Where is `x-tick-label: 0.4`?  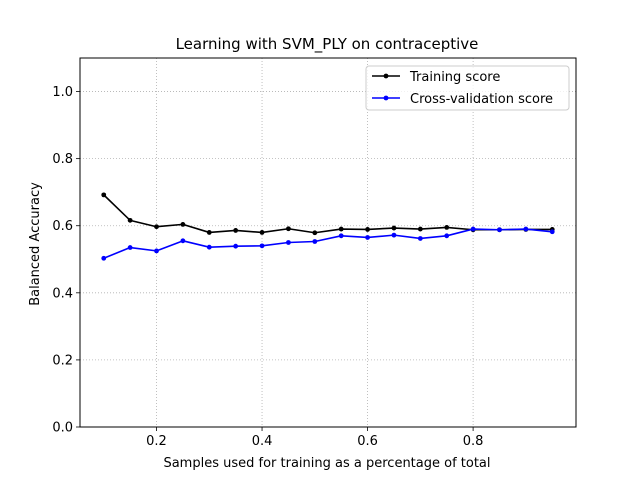
x-tick-label: 0.4 is located at coordinates (262, 441).